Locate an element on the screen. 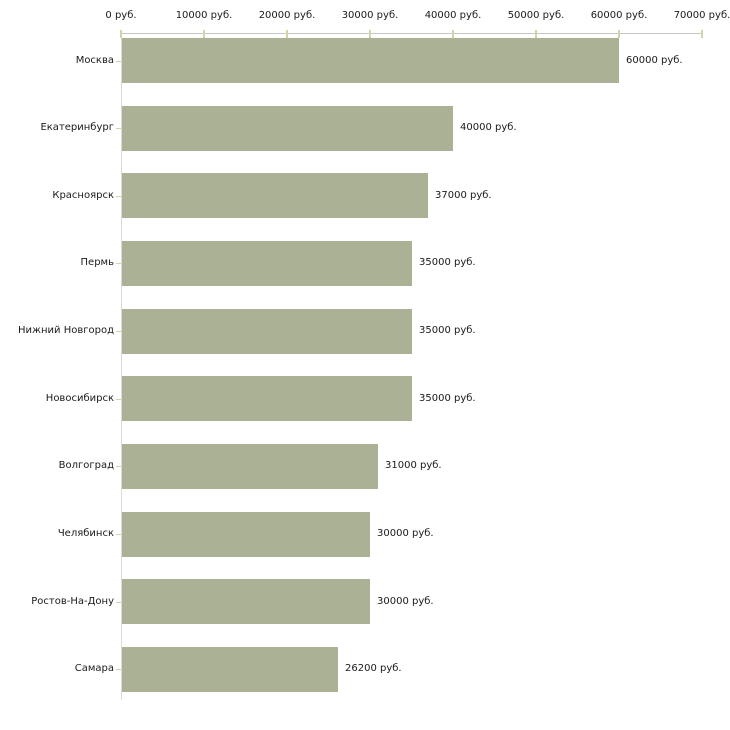 The image size is (730, 730). category-label: Екатеринбург is located at coordinates (77, 128).